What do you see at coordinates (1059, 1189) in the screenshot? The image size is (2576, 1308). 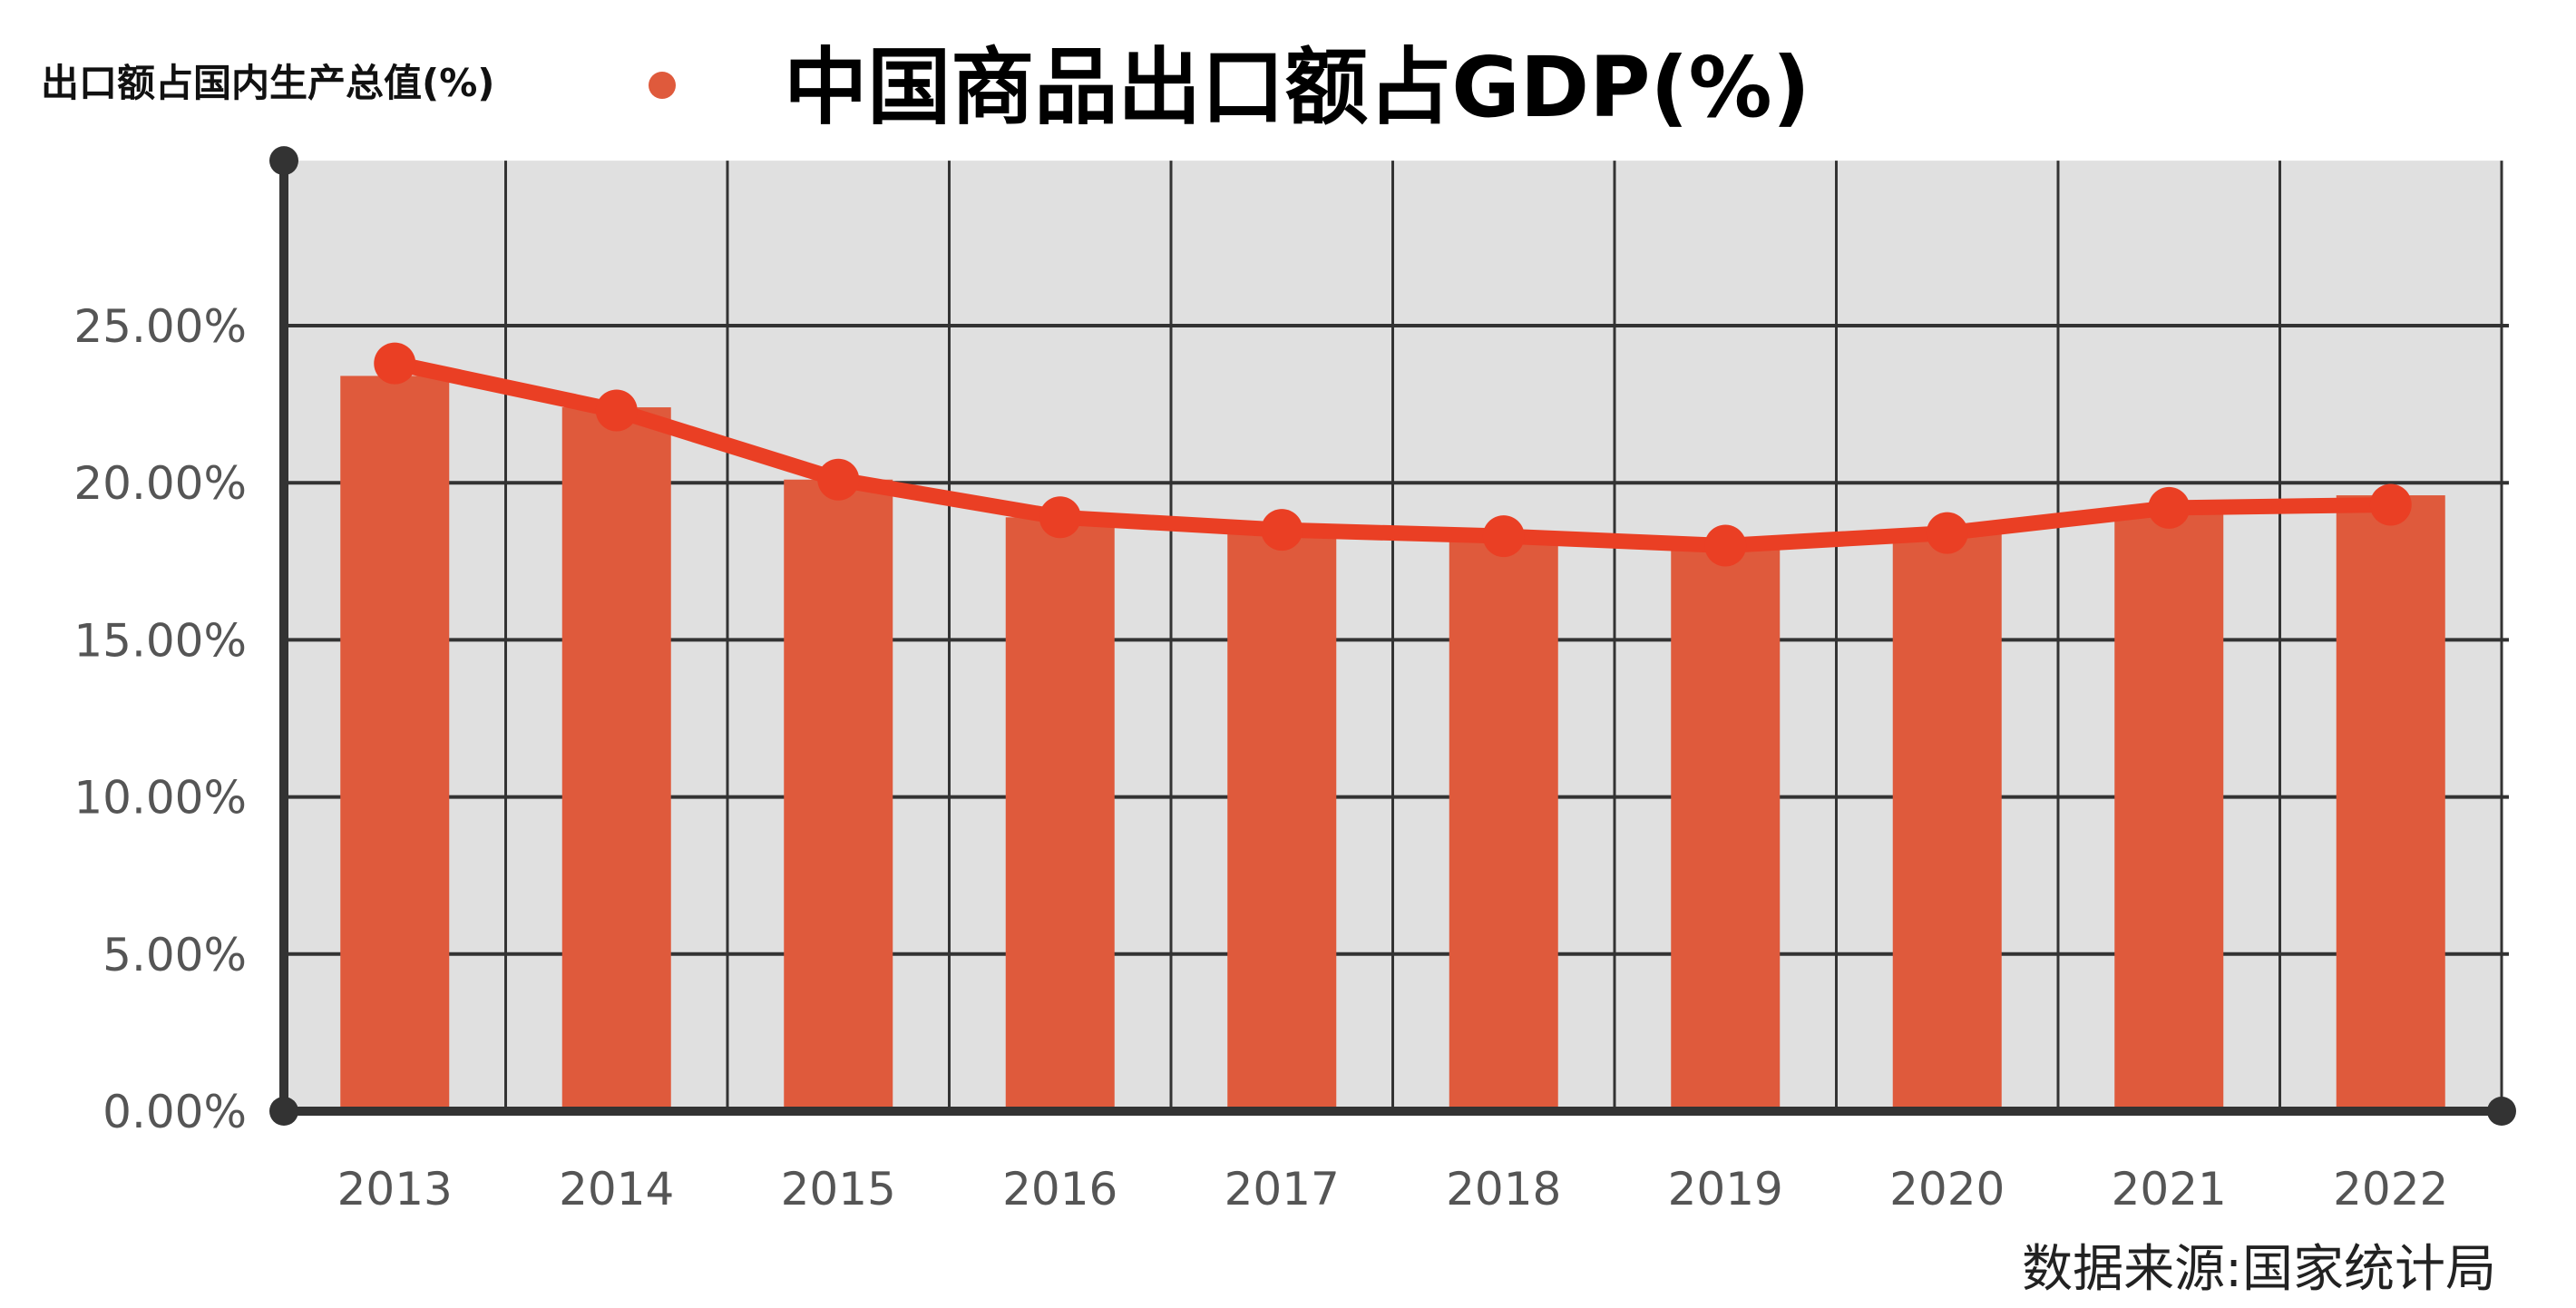 I see `x-tick-label: 2016` at bounding box center [1059, 1189].